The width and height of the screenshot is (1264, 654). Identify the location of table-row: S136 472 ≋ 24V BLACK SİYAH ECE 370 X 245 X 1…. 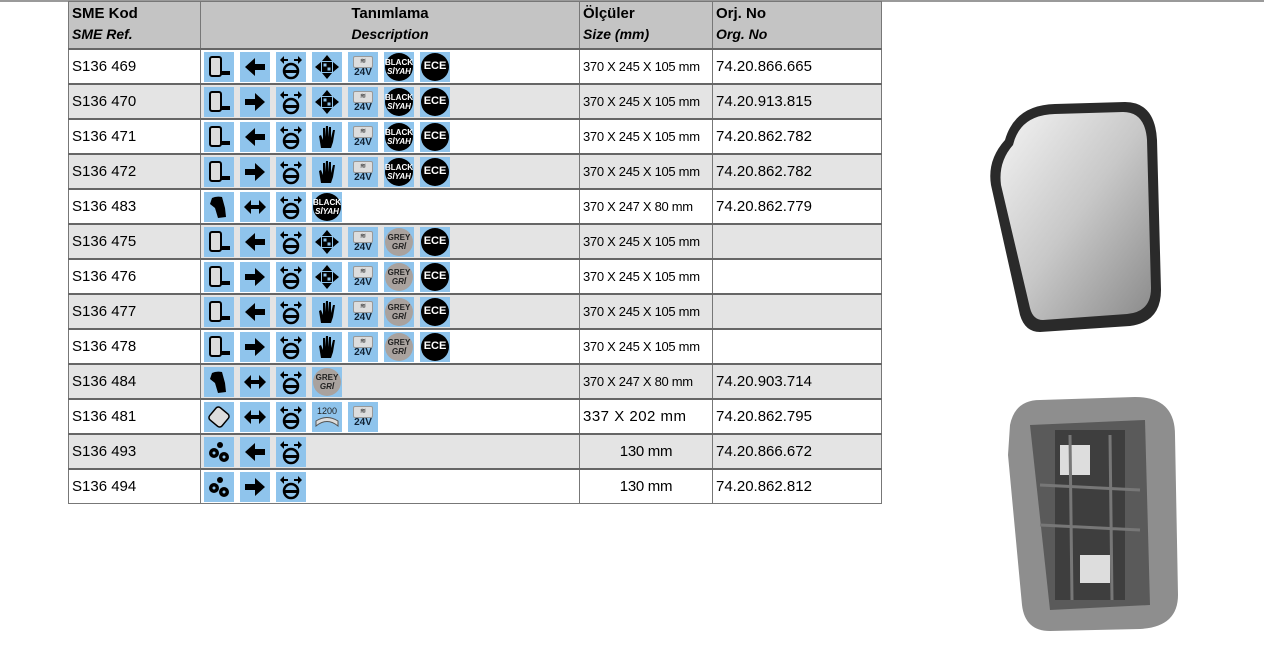
(475, 171).